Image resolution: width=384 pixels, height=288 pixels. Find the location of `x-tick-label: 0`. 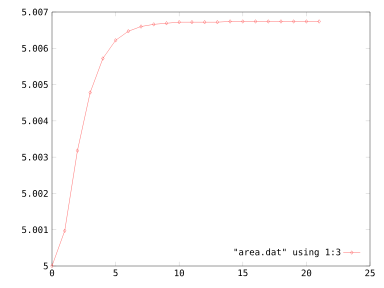

x-tick-label: 0 is located at coordinates (52, 273).